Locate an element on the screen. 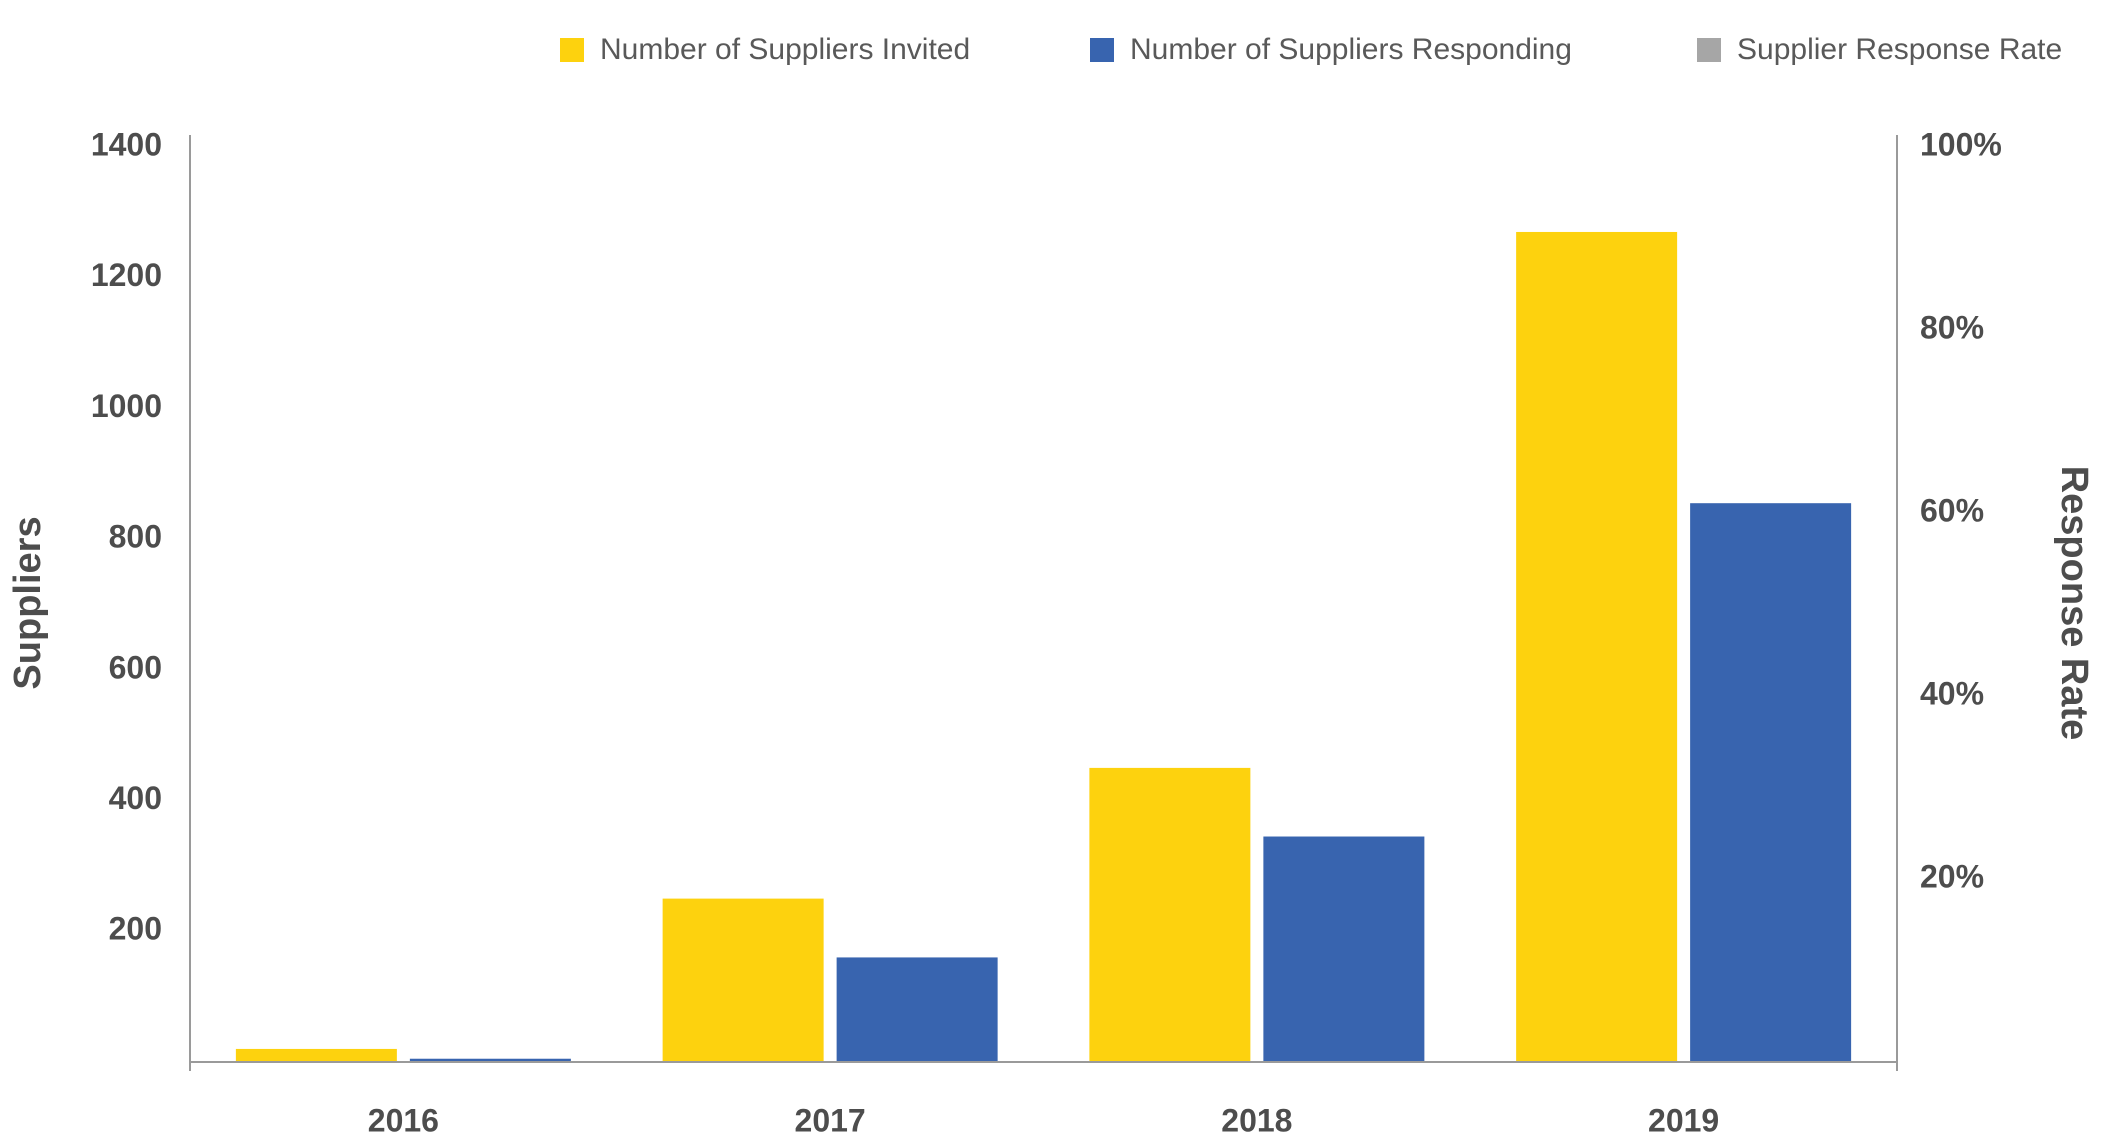 The image size is (2102, 1146). y-tick-label: 1200 is located at coordinates (126, 275).